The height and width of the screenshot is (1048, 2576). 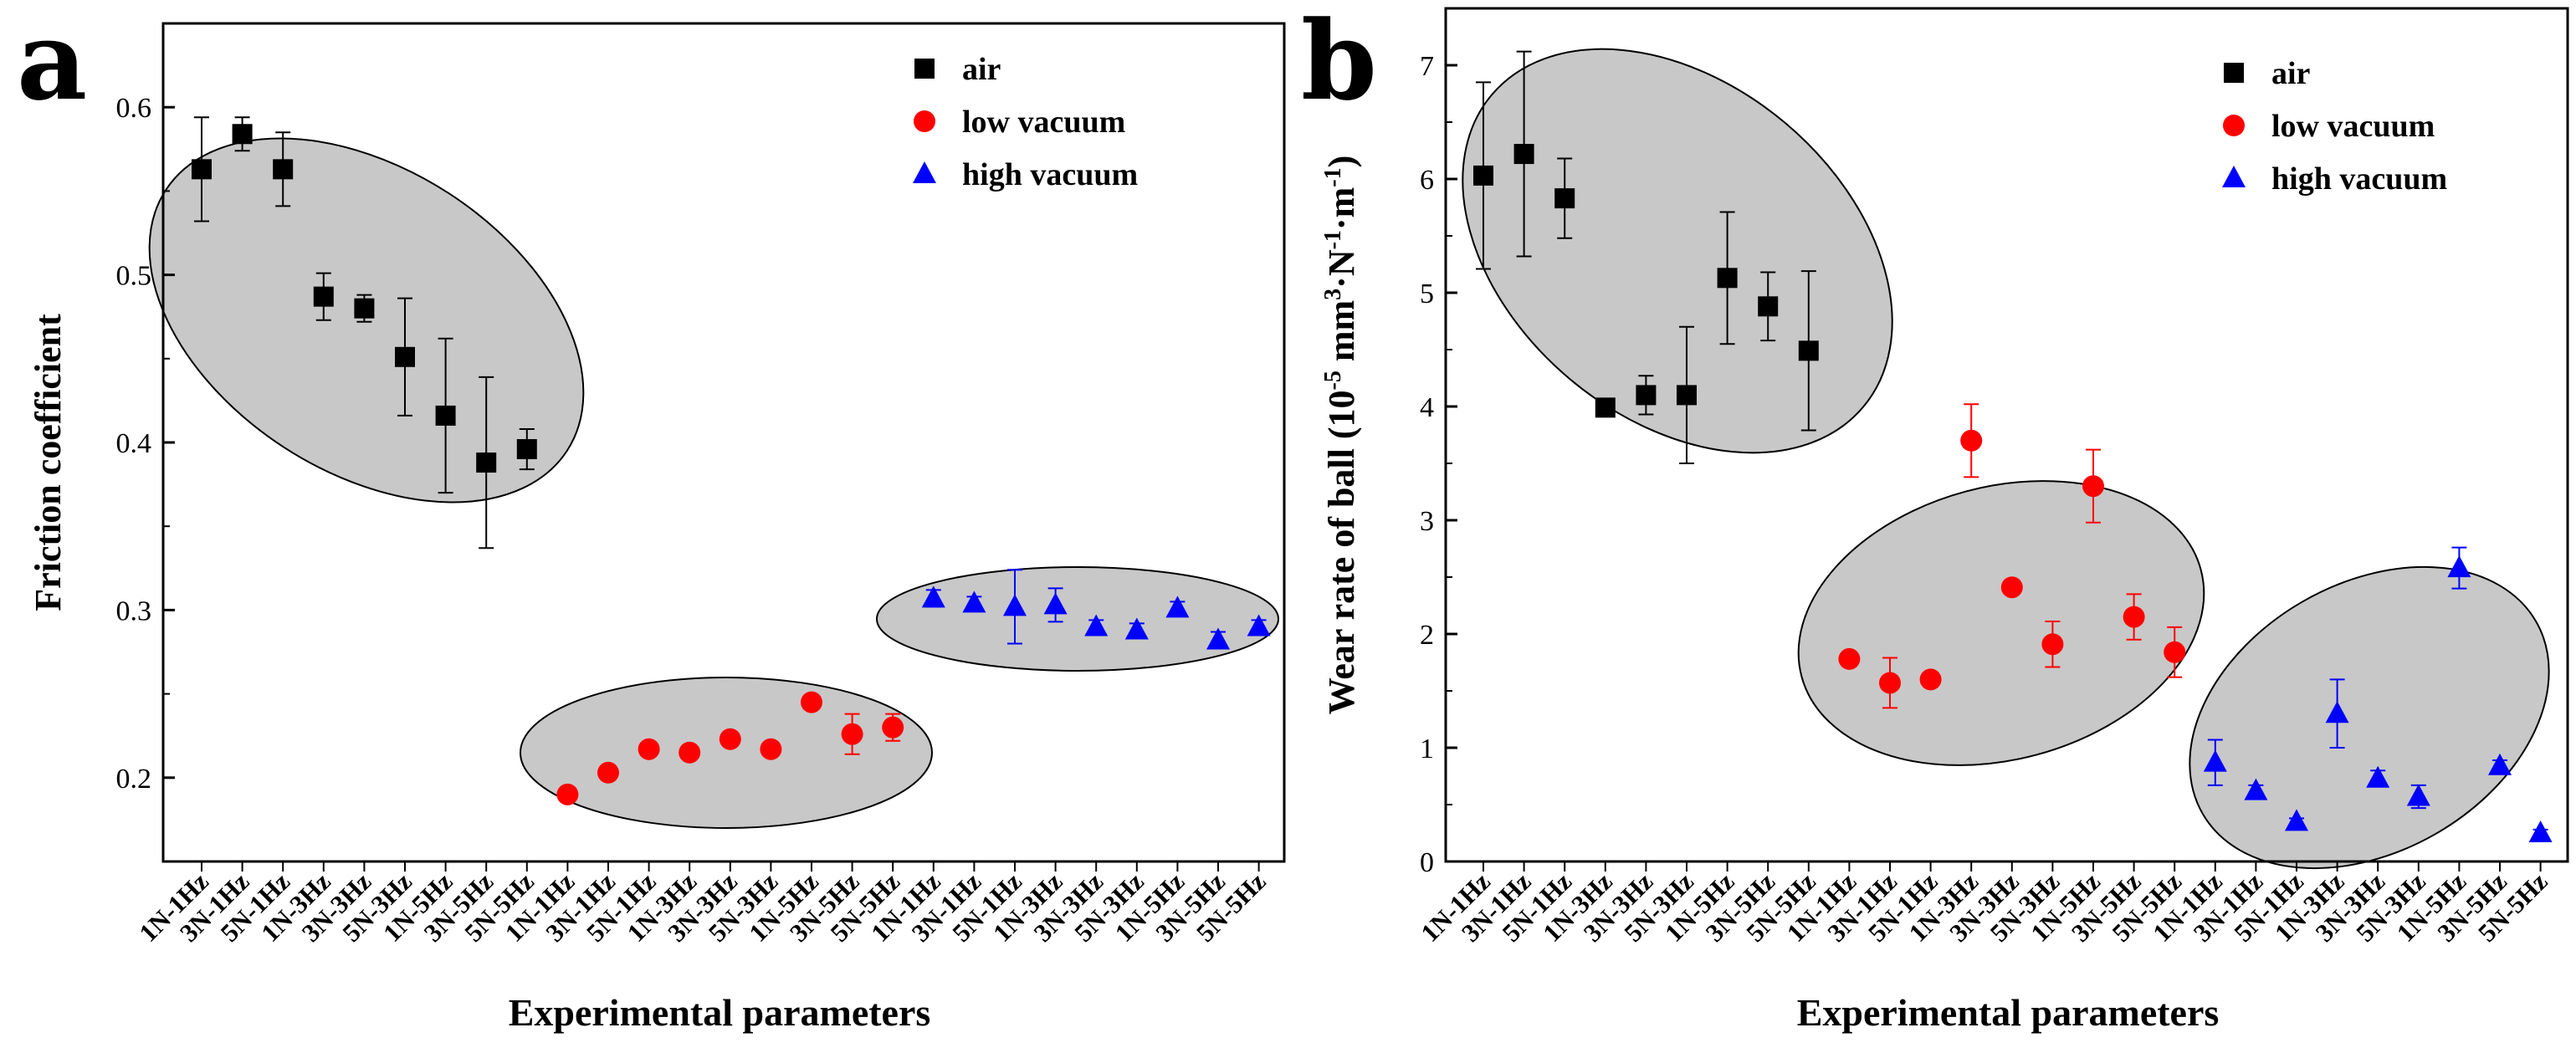 What do you see at coordinates (1427, 862) in the screenshot?
I see `y-tick-label: 0` at bounding box center [1427, 862].